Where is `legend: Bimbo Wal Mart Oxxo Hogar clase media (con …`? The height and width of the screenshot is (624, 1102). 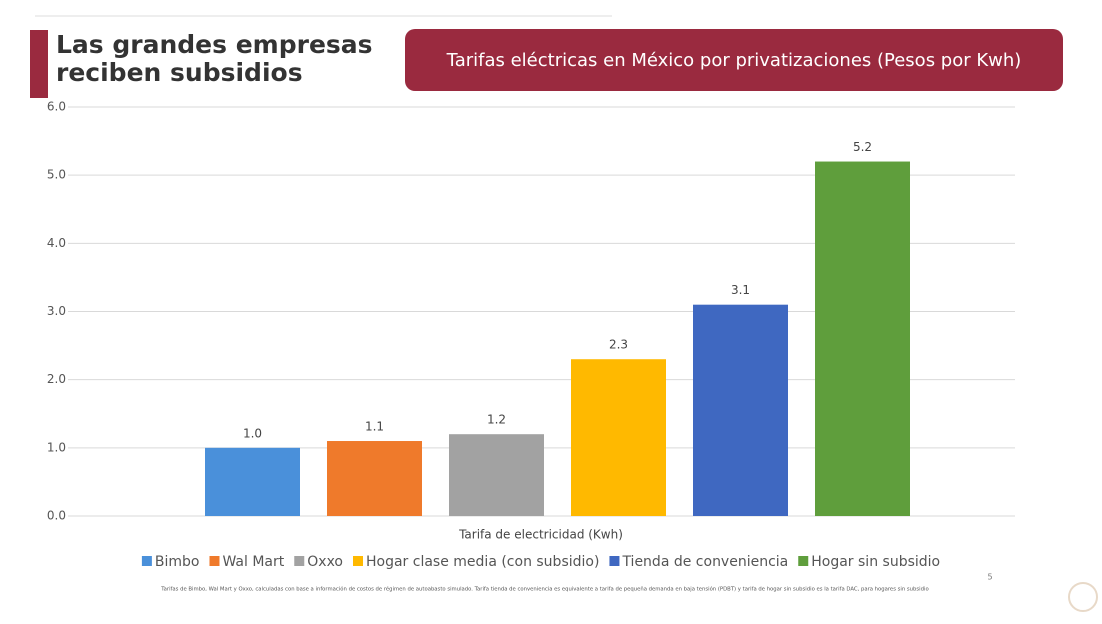 legend: Bimbo Wal Mart Oxxo Hogar clase media (con … is located at coordinates (540, 562).